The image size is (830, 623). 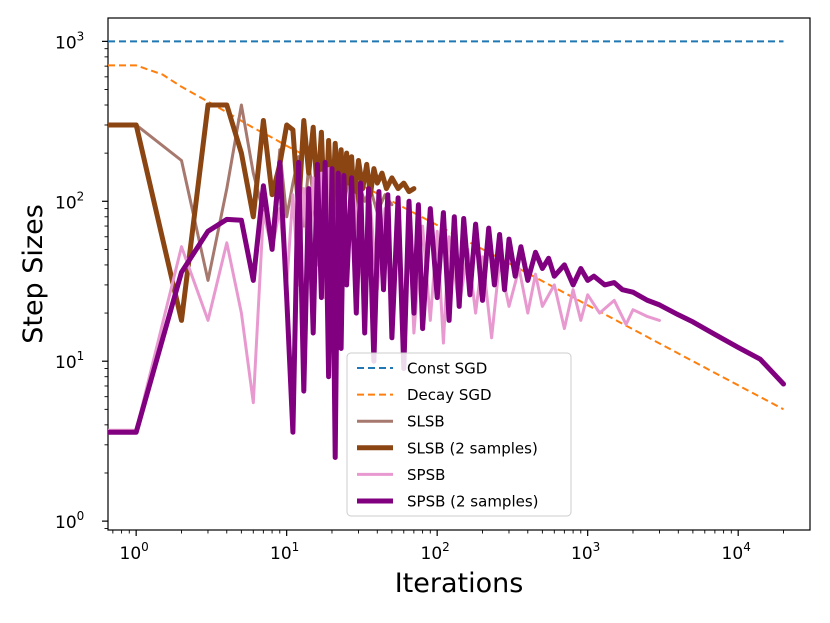 I want to click on x-axis-label: Iterations, so click(x=459, y=583).